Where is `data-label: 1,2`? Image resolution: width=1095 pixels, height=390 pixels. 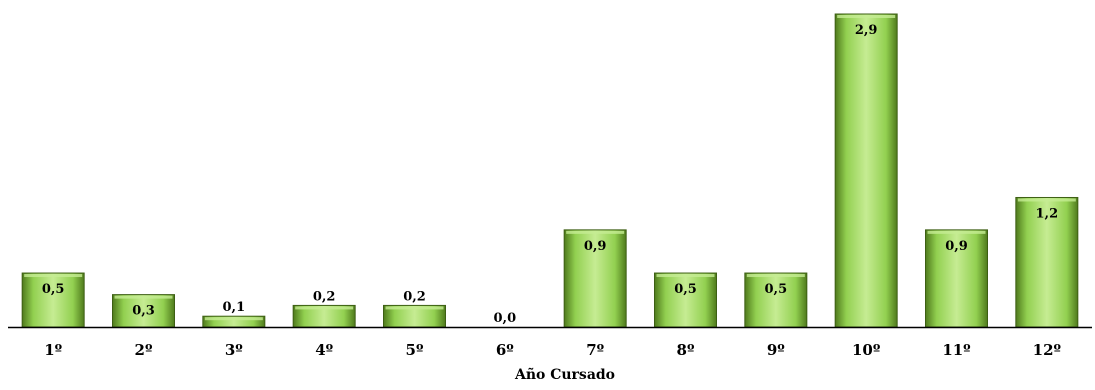
data-label: 1,2 is located at coordinates (1047, 213).